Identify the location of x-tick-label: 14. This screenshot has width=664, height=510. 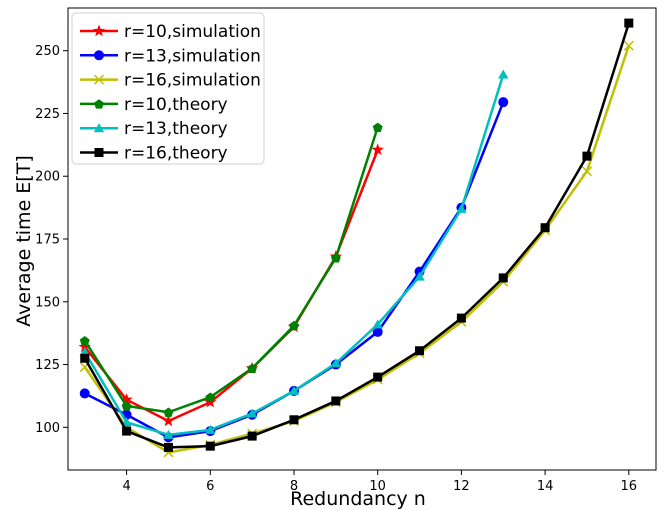
(545, 486).